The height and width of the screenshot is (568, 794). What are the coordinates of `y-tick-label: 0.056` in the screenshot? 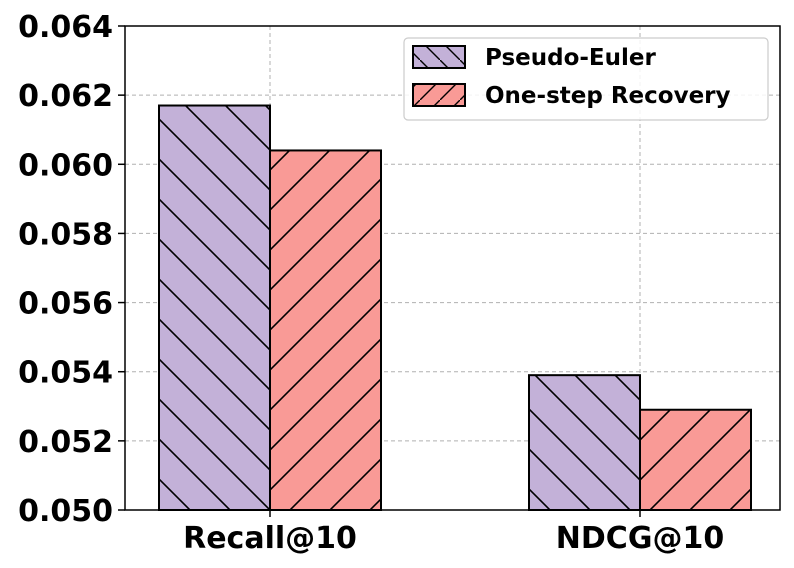 It's located at (65, 304).